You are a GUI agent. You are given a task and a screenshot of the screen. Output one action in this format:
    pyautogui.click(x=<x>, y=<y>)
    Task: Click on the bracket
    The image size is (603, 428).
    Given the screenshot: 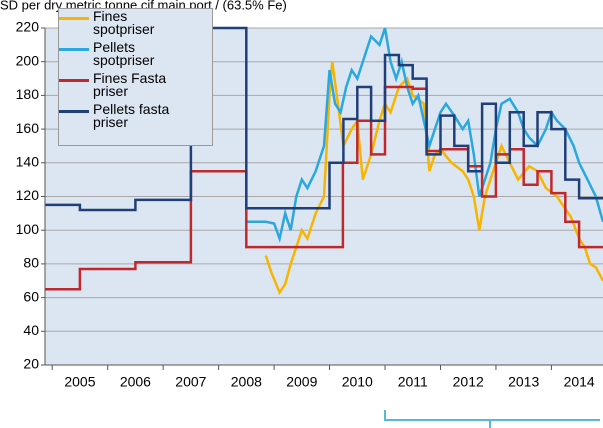 What is the action you would take?
    pyautogui.click(x=492, y=419)
    